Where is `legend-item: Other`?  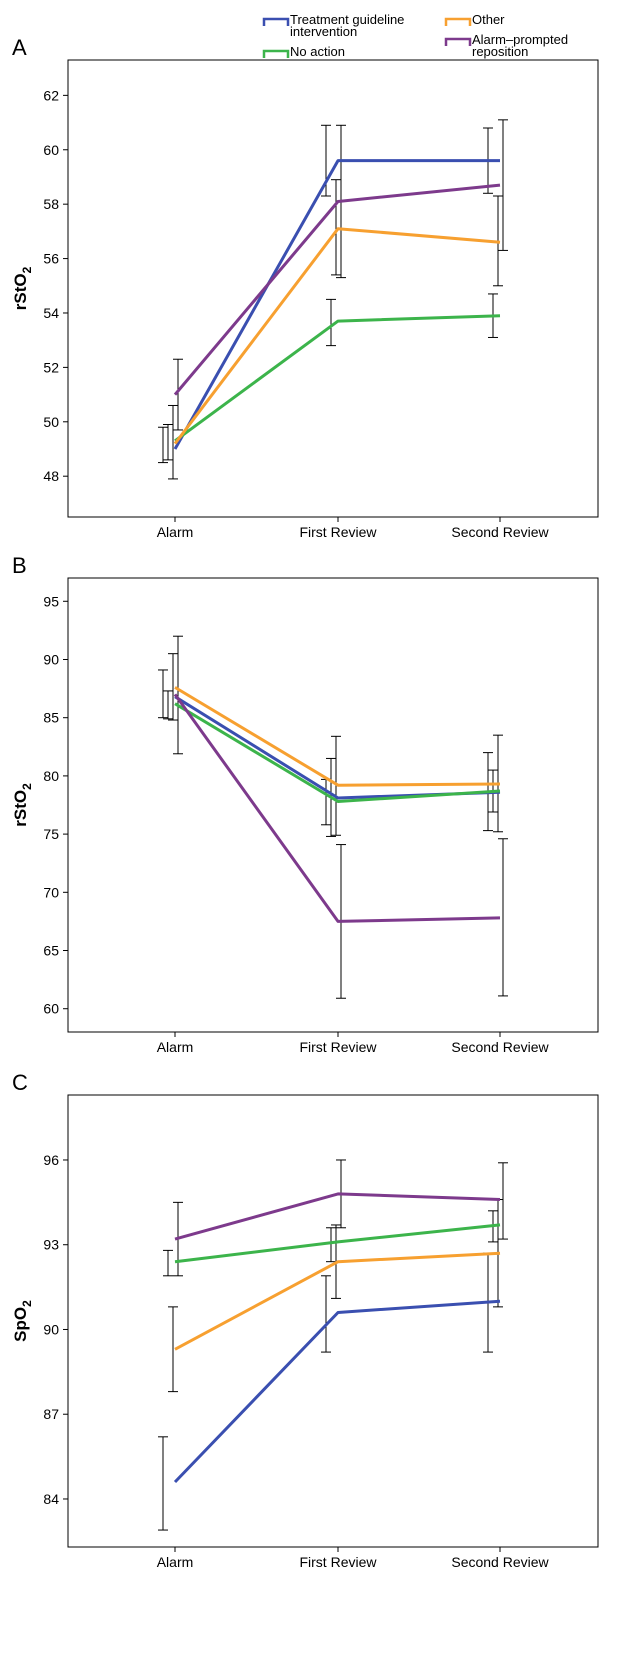 legend-item: Other is located at coordinates (474, 19).